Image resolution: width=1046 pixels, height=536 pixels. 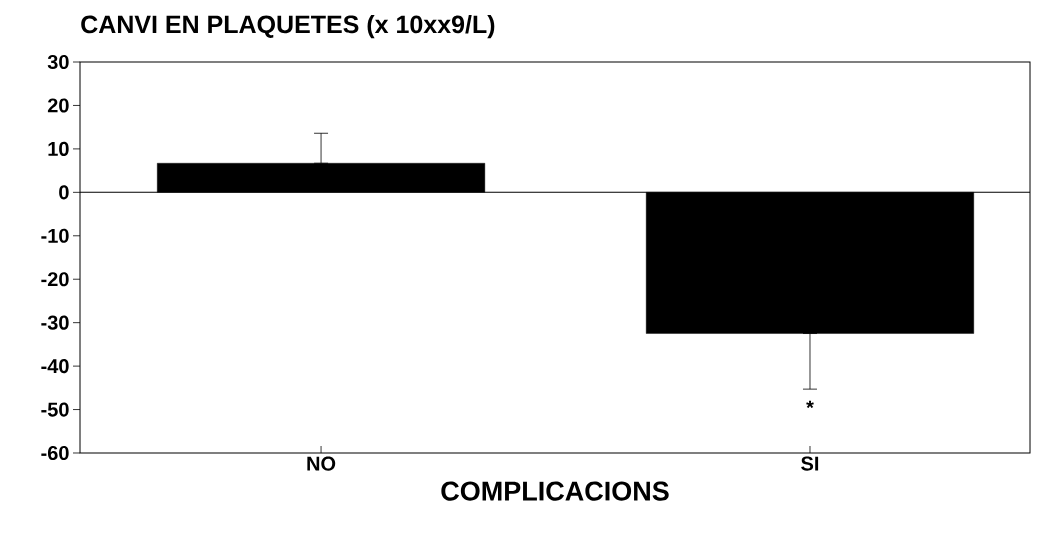 I want to click on y-tick-label: 30, so click(x=58, y=62).